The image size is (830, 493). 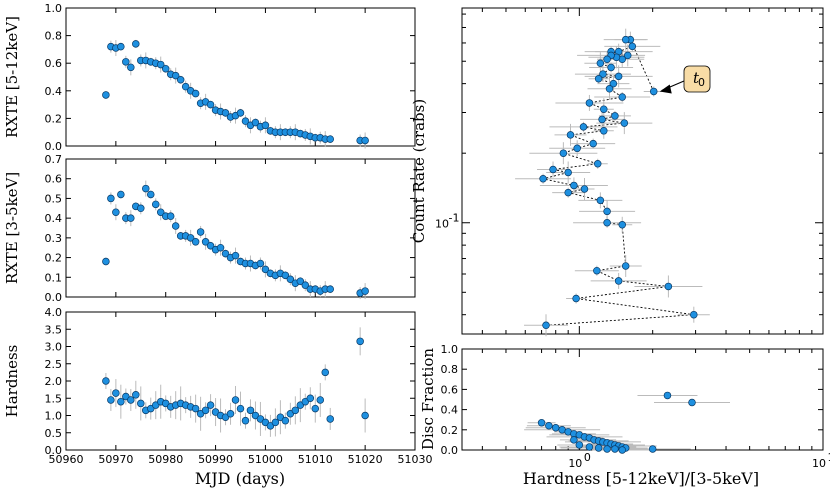 What do you see at coordinates (641, 478) in the screenshot?
I see `panel-disc-fraction-xlabel: Hardness [5-12keV]/[3-5keV]` at bounding box center [641, 478].